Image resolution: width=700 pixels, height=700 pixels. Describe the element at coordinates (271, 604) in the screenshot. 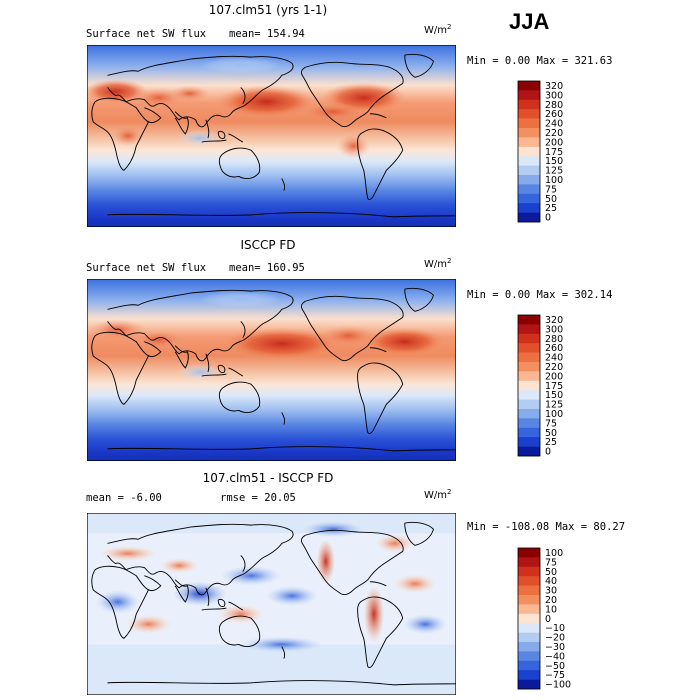

I see `panel-diff-map` at that location.